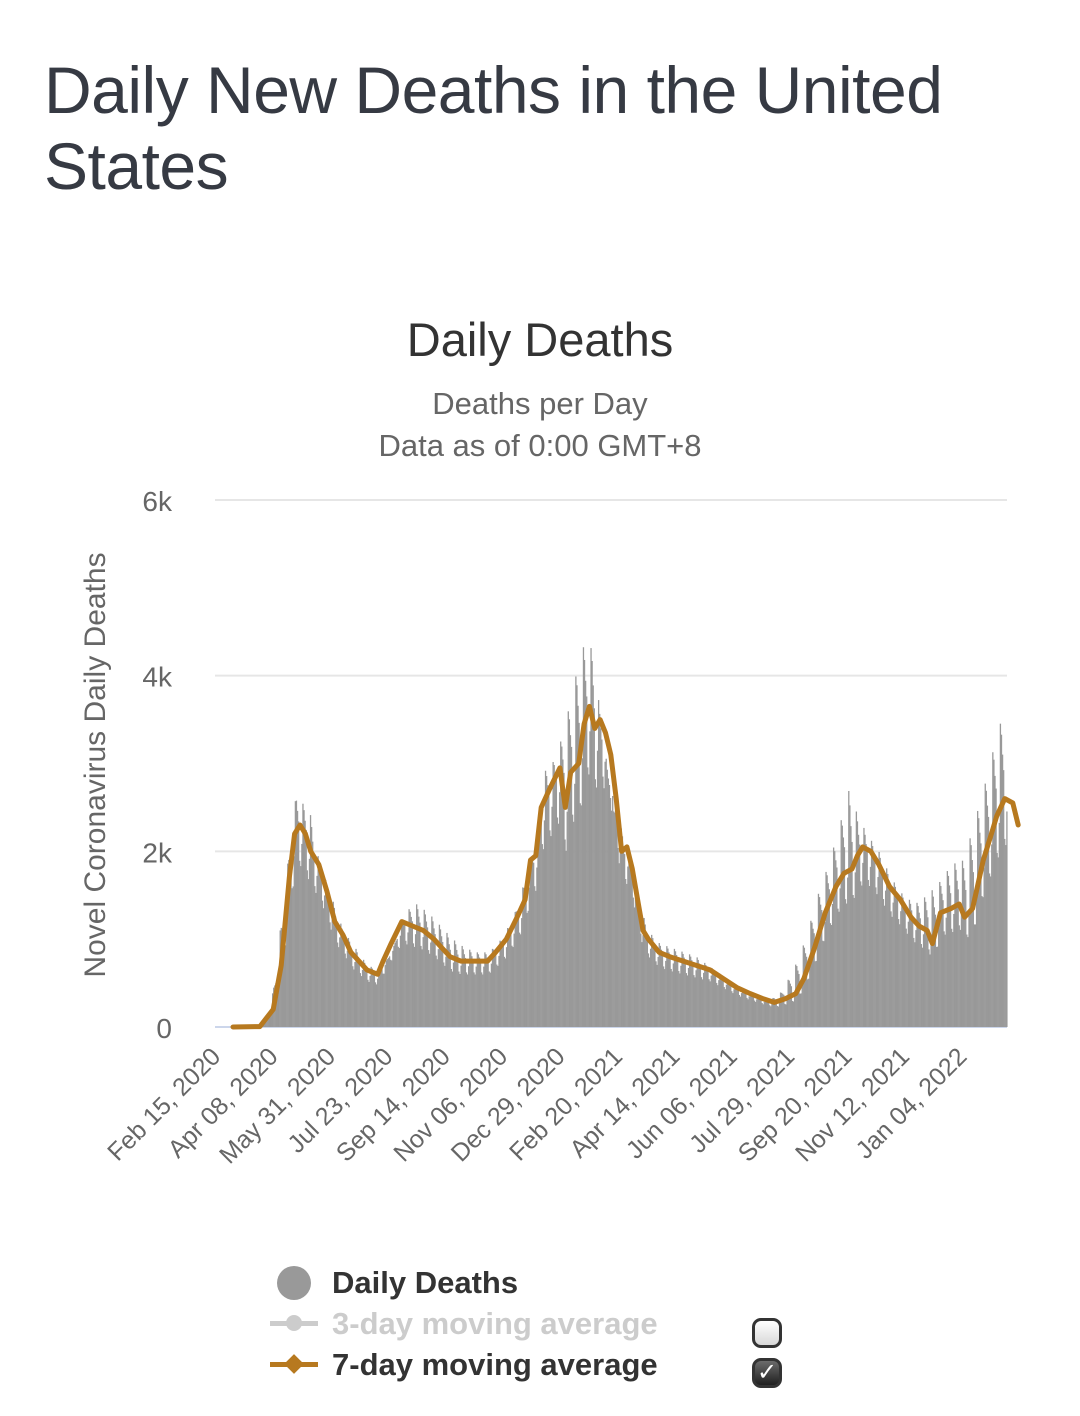 The height and width of the screenshot is (1416, 1080). I want to click on 3-day-average-checkbox, so click(767, 1333).